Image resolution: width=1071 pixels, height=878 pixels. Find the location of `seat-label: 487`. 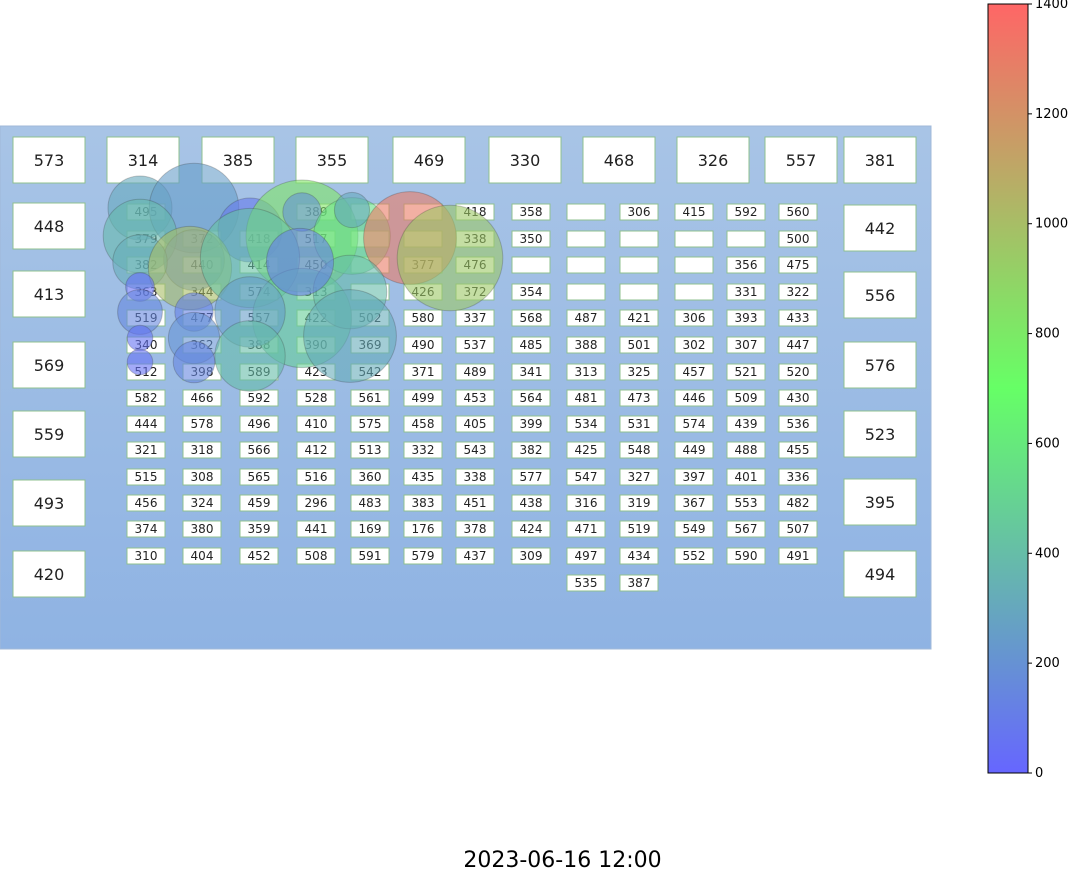

seat-label: 487 is located at coordinates (586, 318).